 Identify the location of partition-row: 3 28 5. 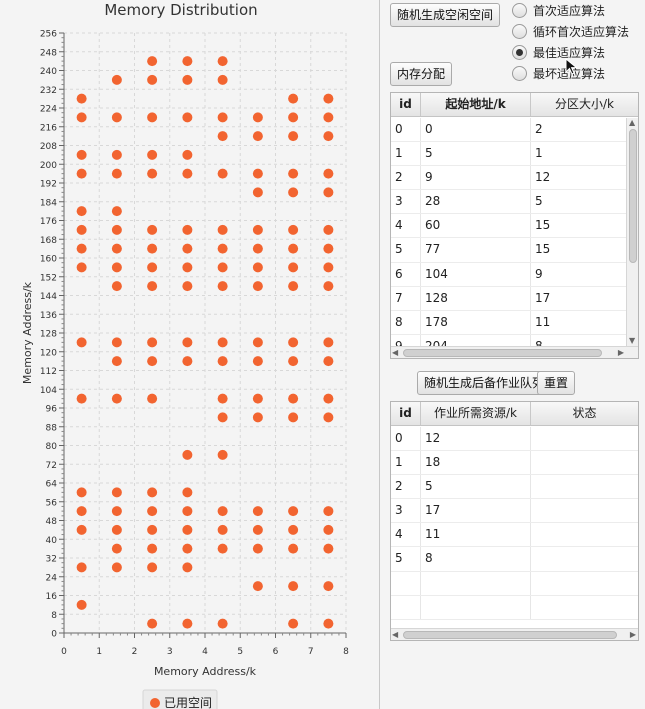
(508, 202).